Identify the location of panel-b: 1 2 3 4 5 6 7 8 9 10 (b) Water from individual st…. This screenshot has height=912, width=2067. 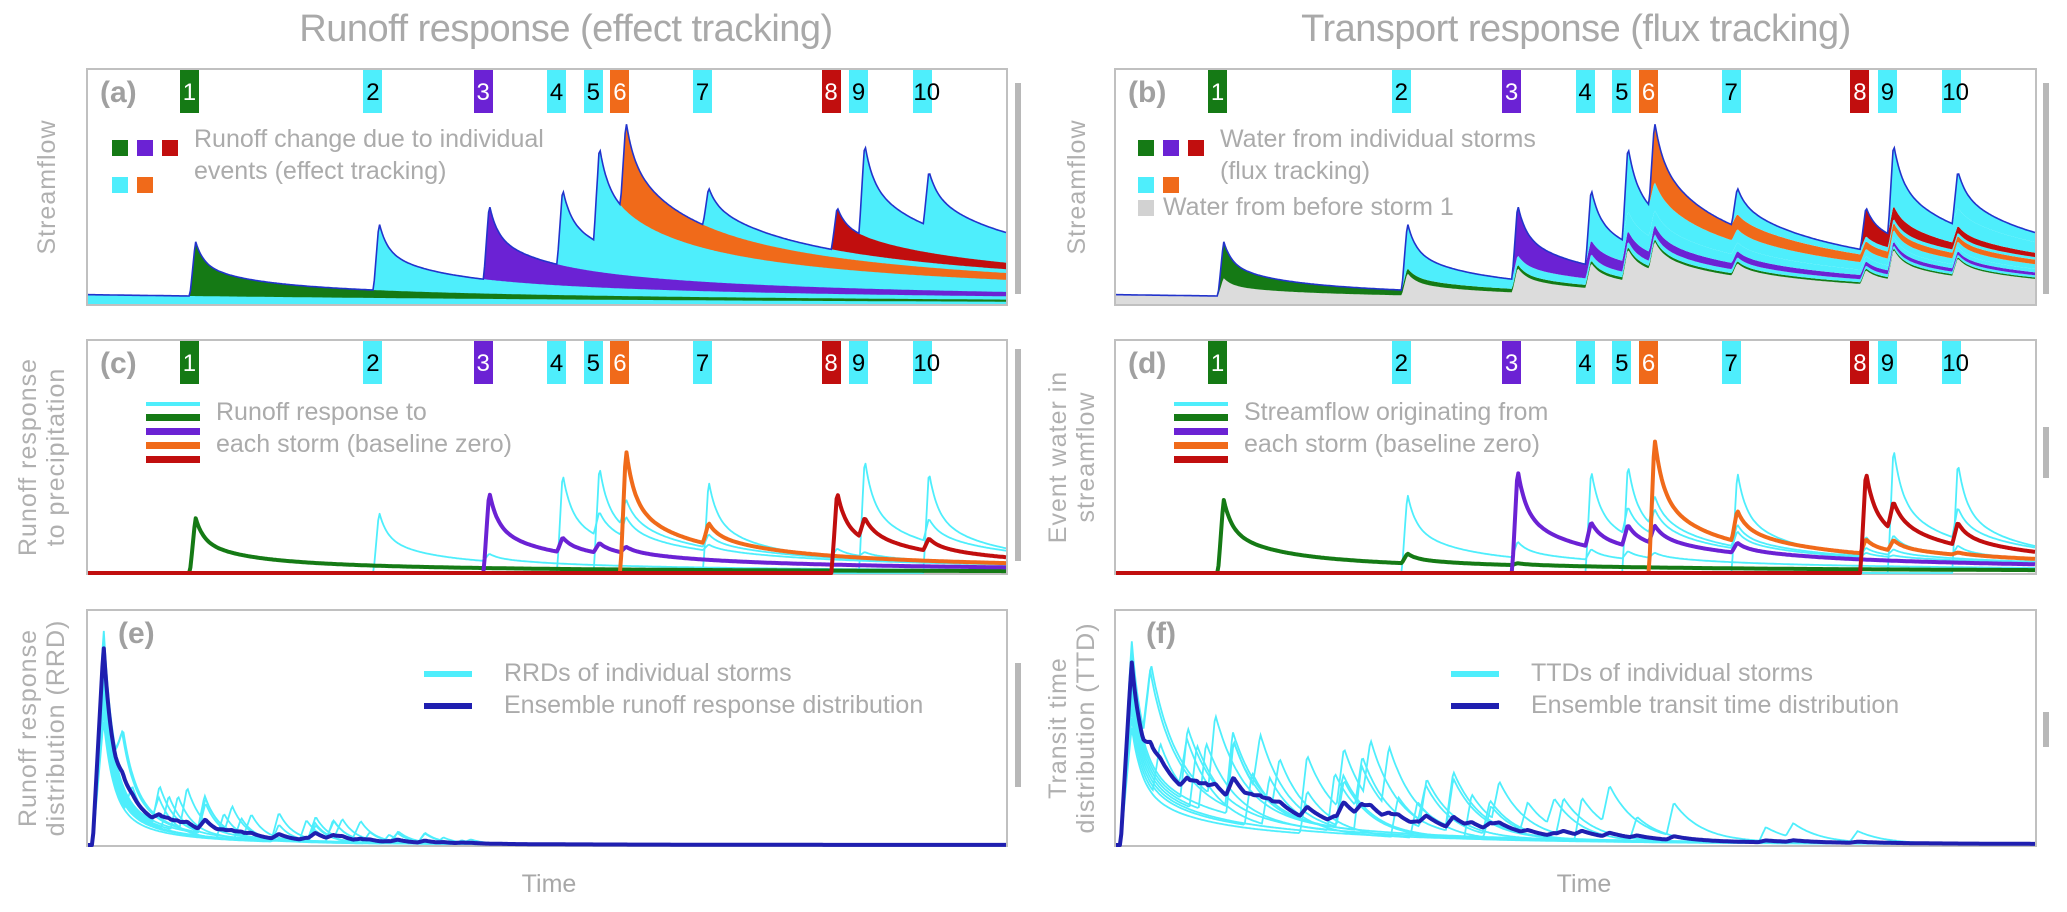
(1575, 187).